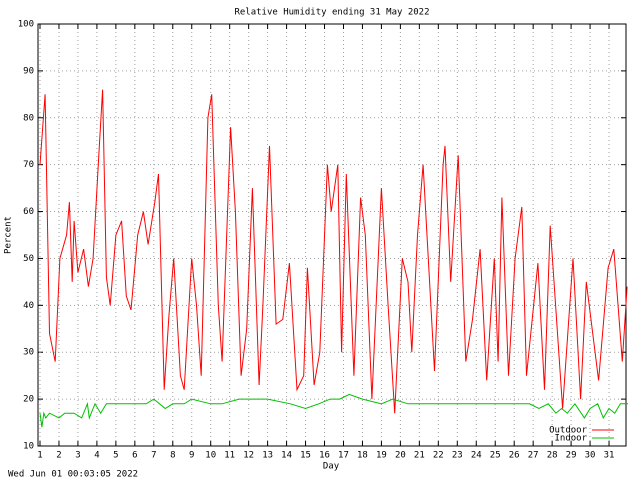 This screenshot has width=640, height=480. I want to click on x-tick-label: 7, so click(153, 456).